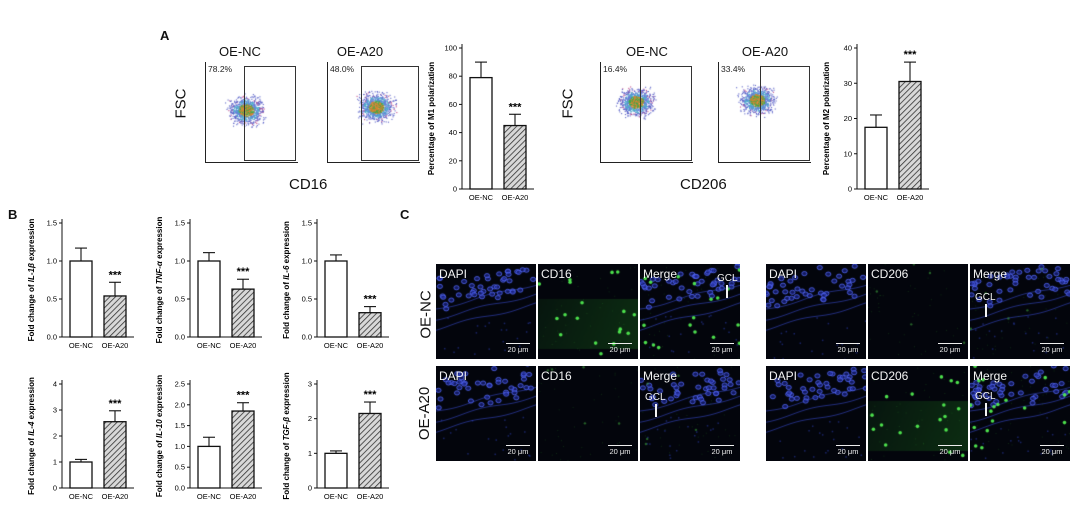 The height and width of the screenshot is (516, 1080). Describe the element at coordinates (848, 153) in the screenshot. I see `y-tick-label: 10` at that location.